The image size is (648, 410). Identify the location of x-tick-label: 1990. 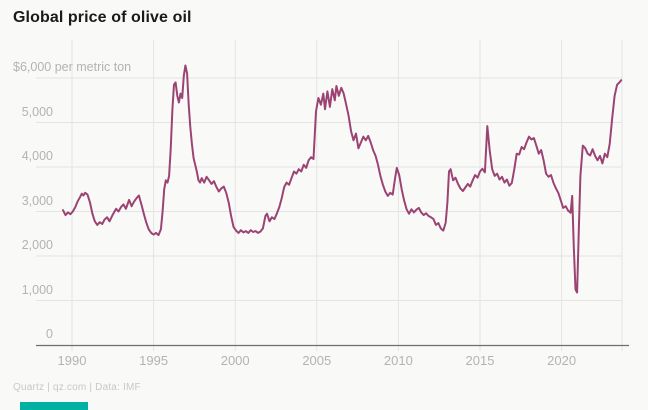
(72, 360).